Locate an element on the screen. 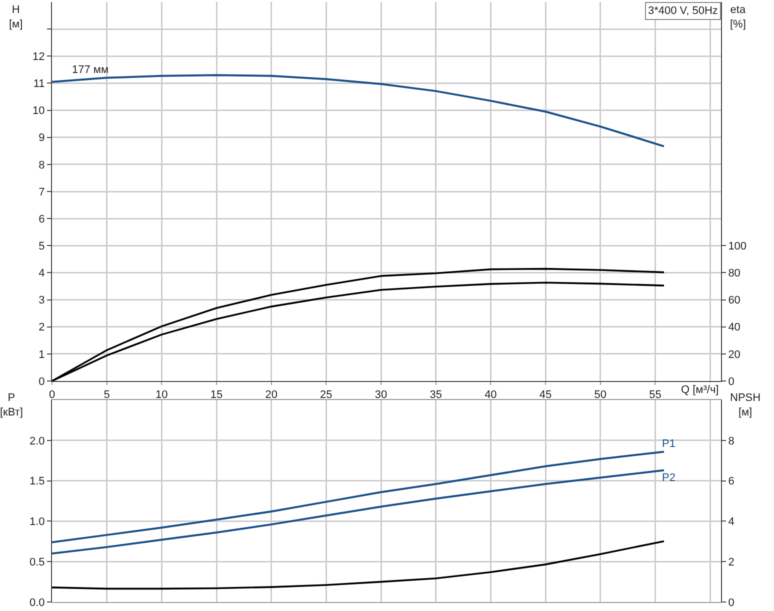  x-tick-label: 45 is located at coordinates (545, 395).